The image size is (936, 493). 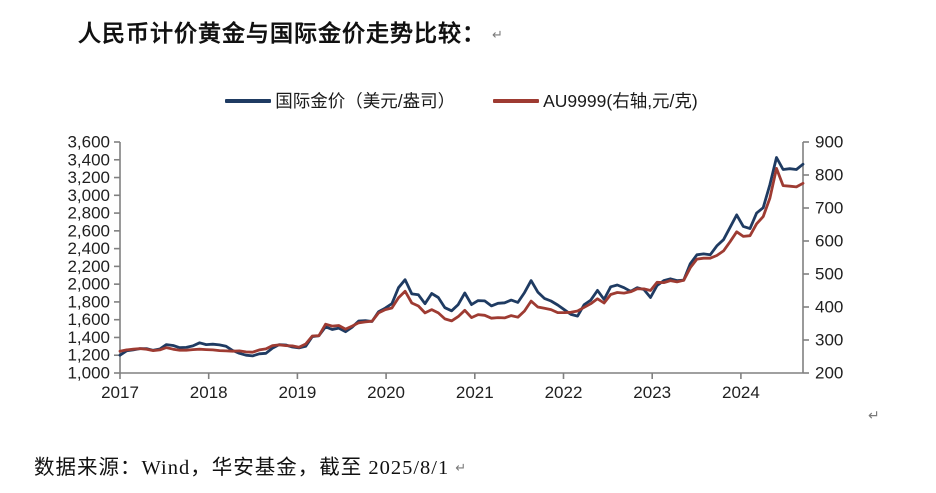 I want to click on left-axis-tick-label: 3,000, so click(x=88, y=195).